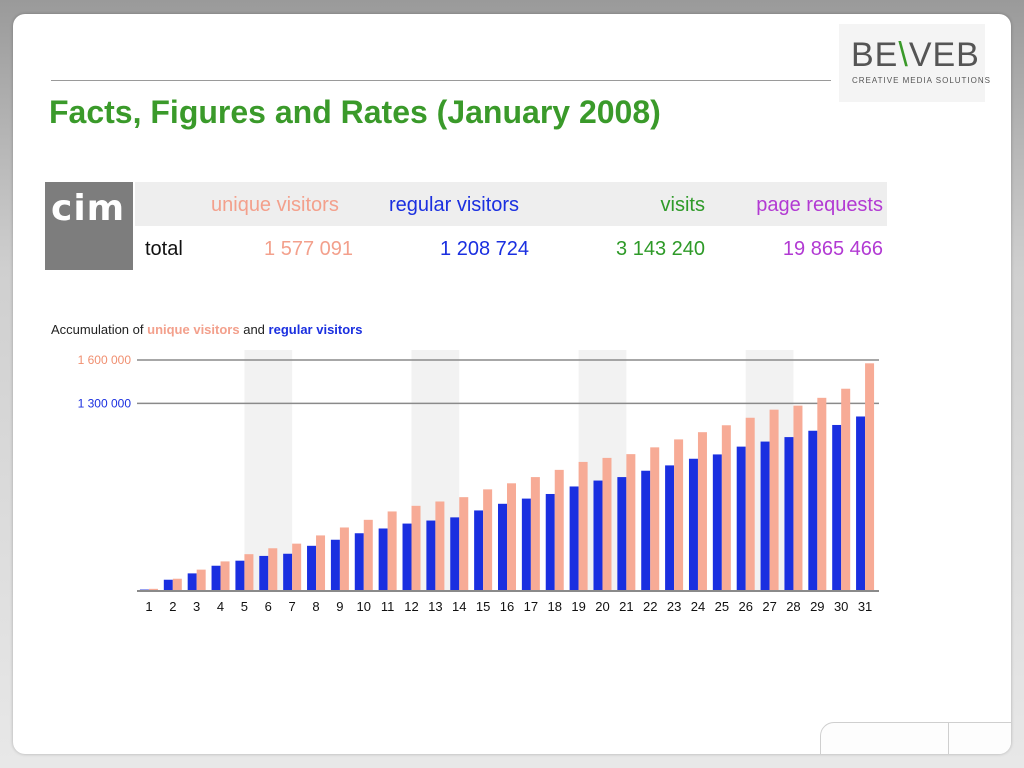 Image resolution: width=1024 pixels, height=768 pixels. What do you see at coordinates (105, 403) in the screenshot?
I see `y-tick-label-1300000: 1 300 000` at bounding box center [105, 403].